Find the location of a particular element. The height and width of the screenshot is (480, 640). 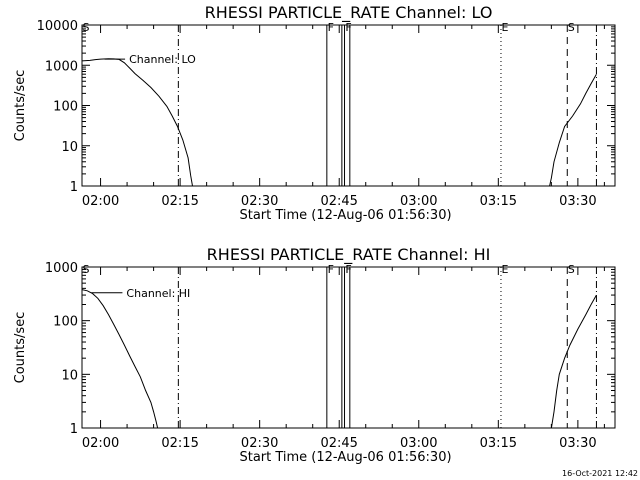

legend-label: Channel: HI is located at coordinates (158, 293).